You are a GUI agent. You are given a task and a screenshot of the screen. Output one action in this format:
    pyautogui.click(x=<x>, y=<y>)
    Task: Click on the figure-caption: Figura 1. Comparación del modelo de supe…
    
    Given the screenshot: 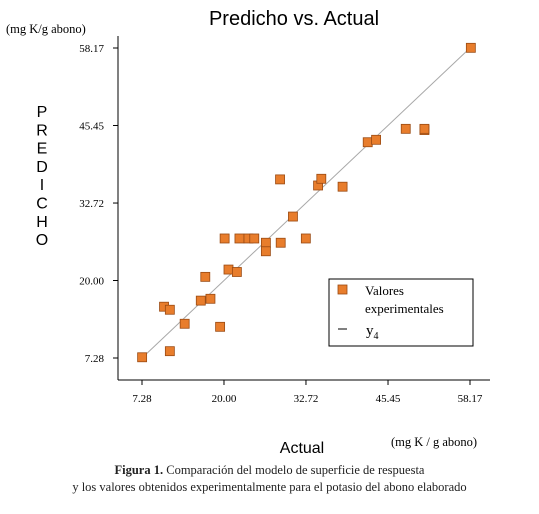 What is the action you would take?
    pyautogui.click(x=269, y=479)
    